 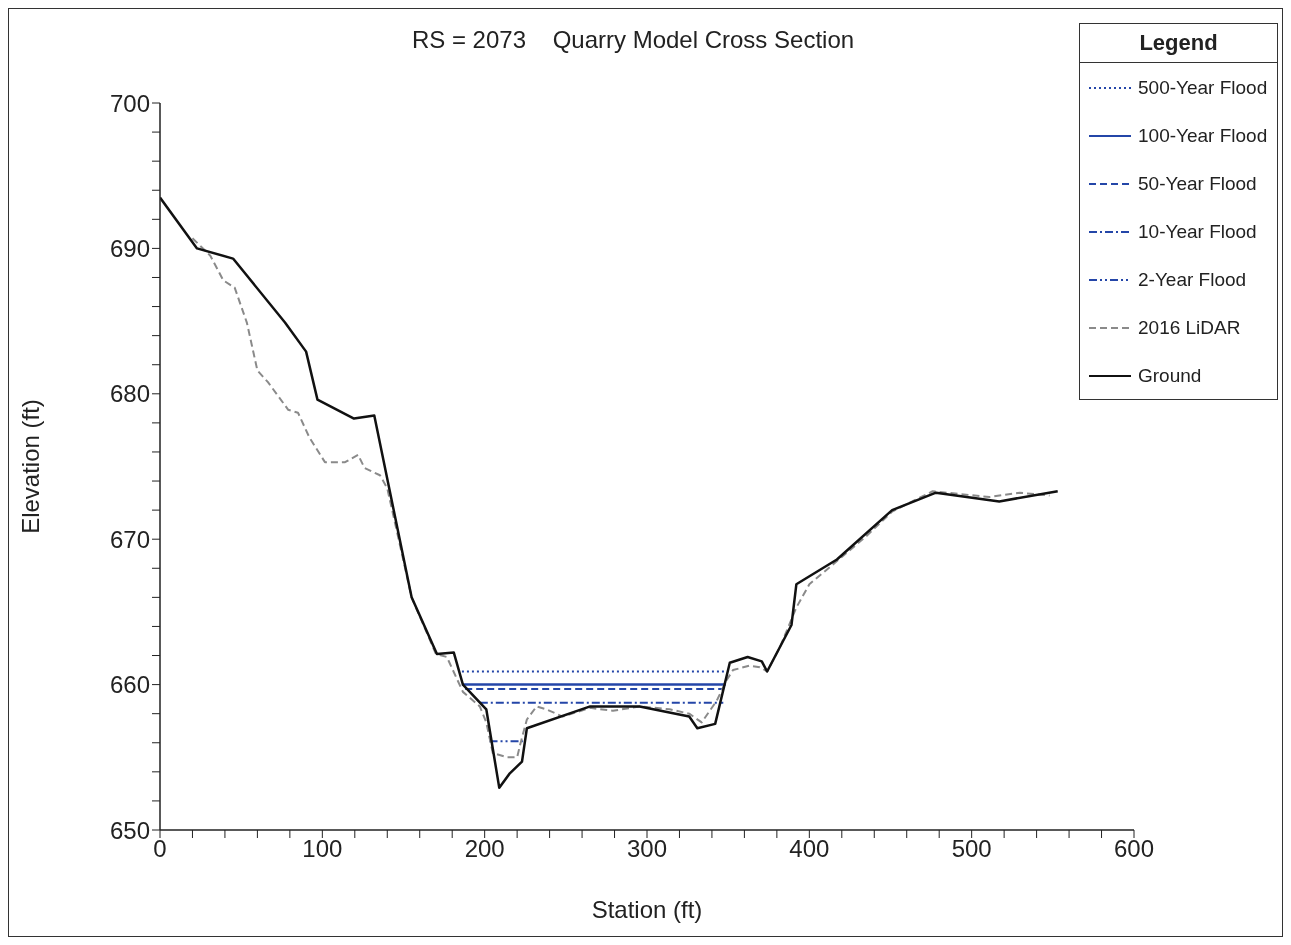 I want to click on x-tick-label: 600, so click(x=1134, y=849).